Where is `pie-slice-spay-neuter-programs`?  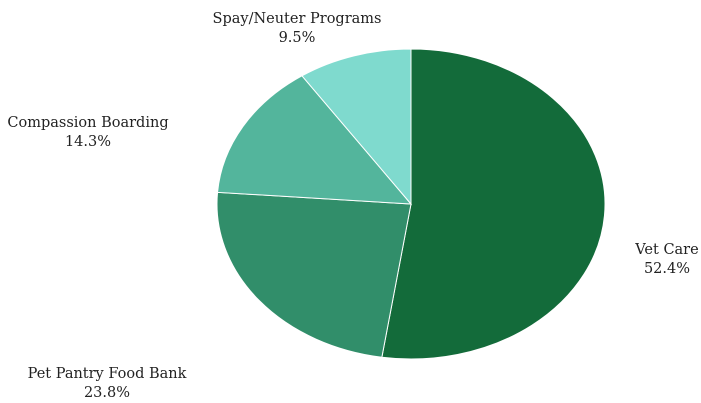 pie-slice-spay-neuter-programs is located at coordinates (356, 127).